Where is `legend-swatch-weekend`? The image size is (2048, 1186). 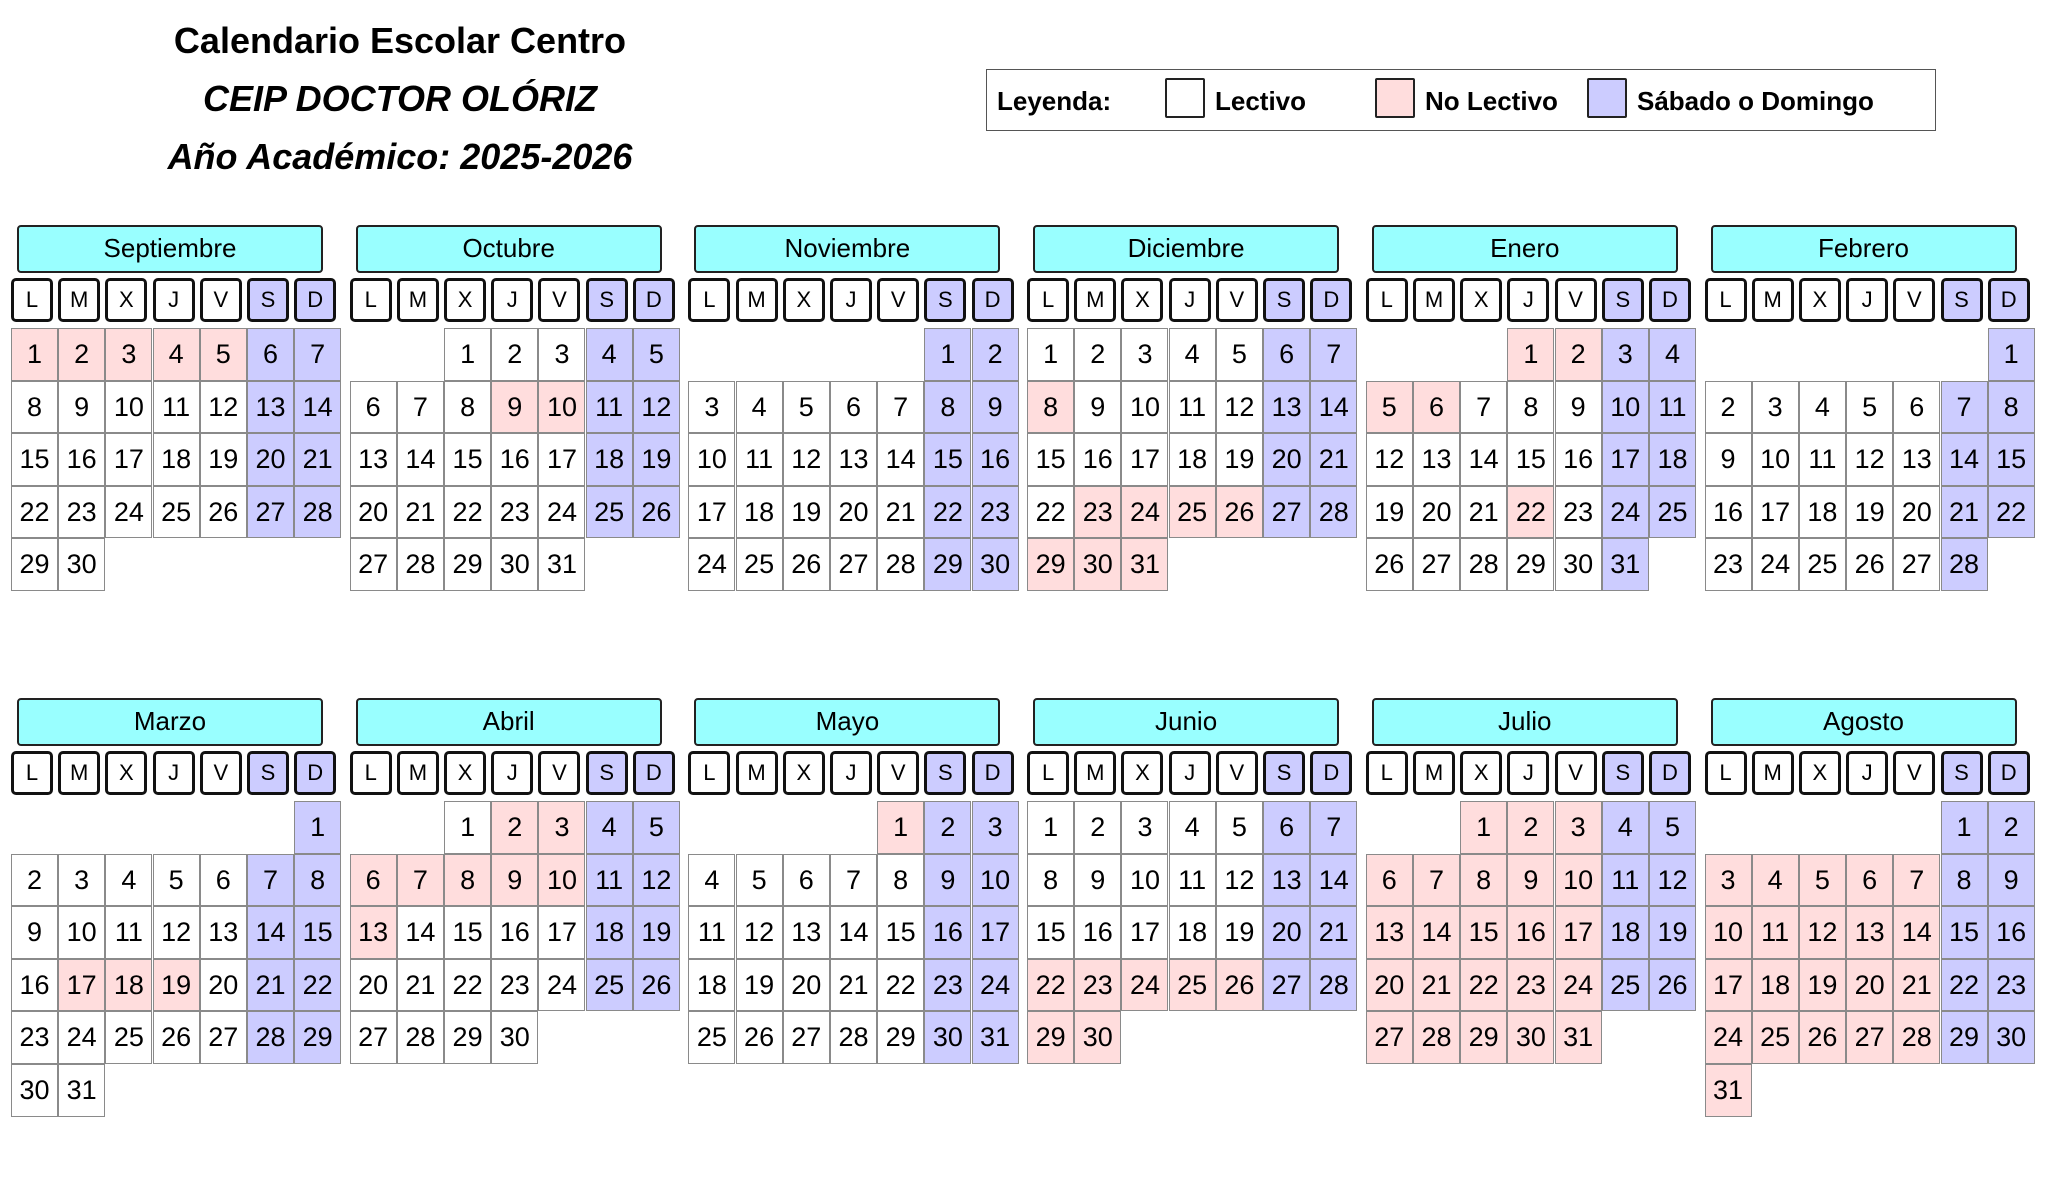 legend-swatch-weekend is located at coordinates (1607, 98).